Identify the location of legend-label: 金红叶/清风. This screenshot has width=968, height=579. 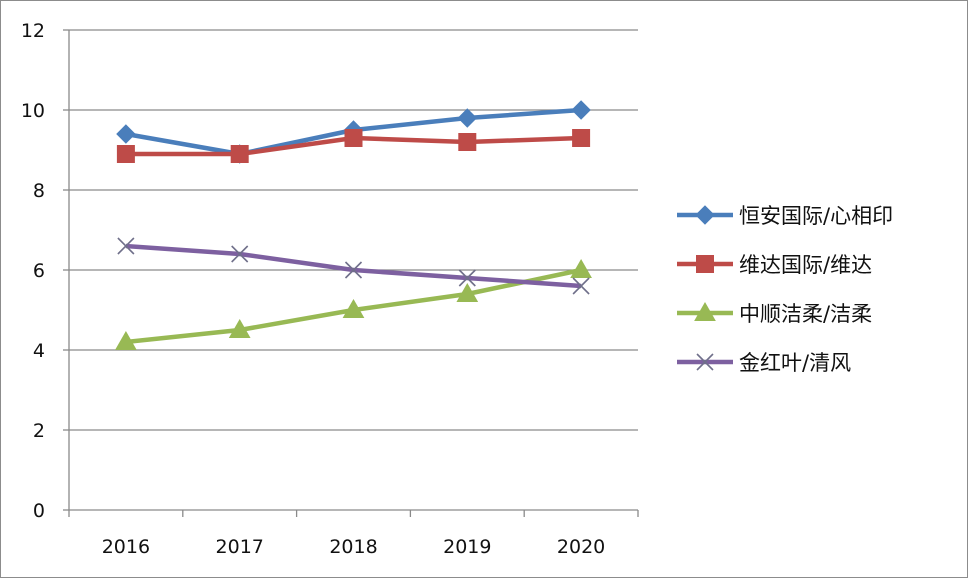
(795, 363).